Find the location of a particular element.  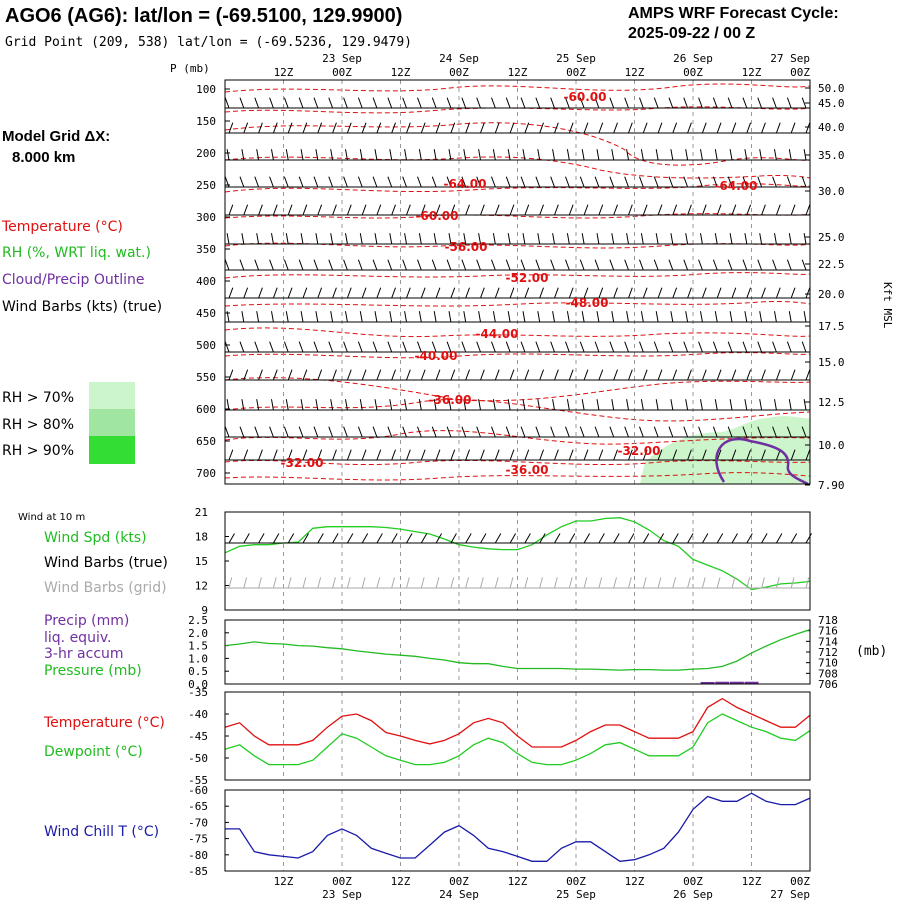

kft-tick-label: 7.90 is located at coordinates (831, 485).